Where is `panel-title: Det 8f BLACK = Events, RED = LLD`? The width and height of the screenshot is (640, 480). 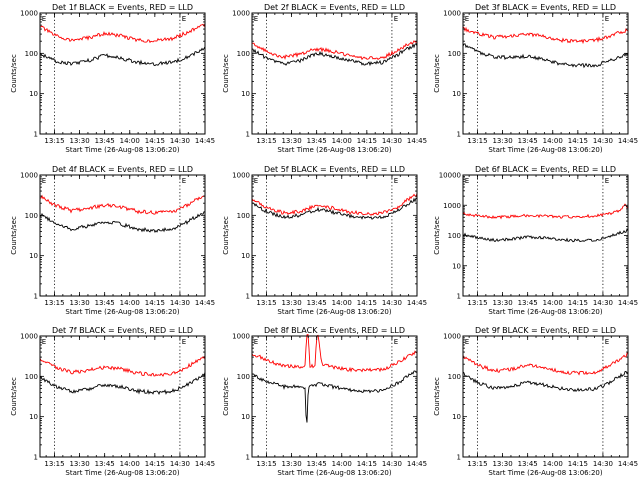 panel-title: Det 8f BLACK = Events, RED = LLD is located at coordinates (334, 330).